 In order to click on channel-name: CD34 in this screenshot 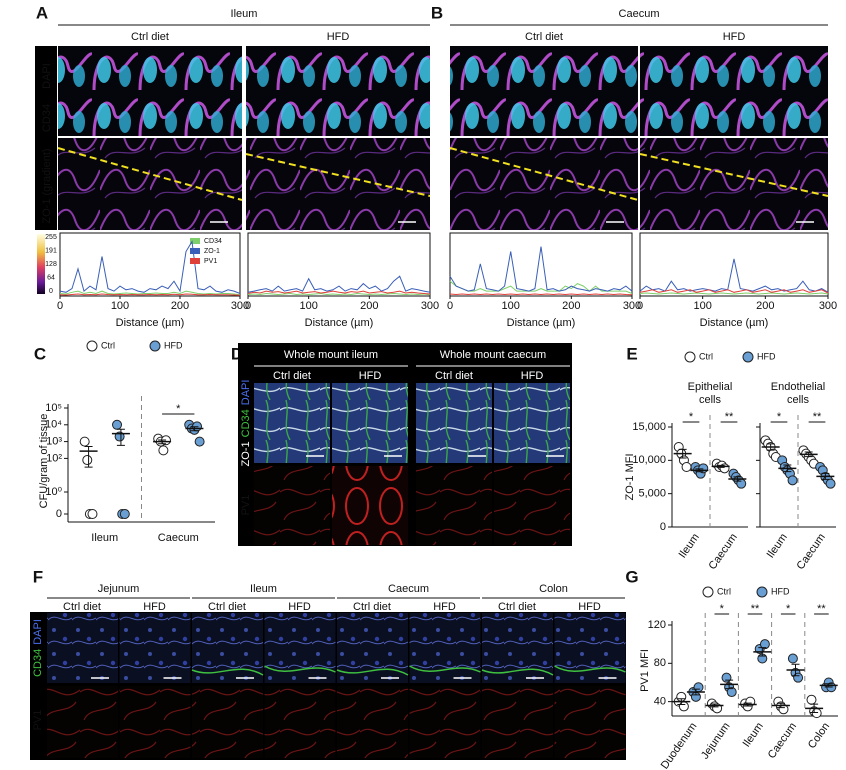, I will do `click(38, 663)`.